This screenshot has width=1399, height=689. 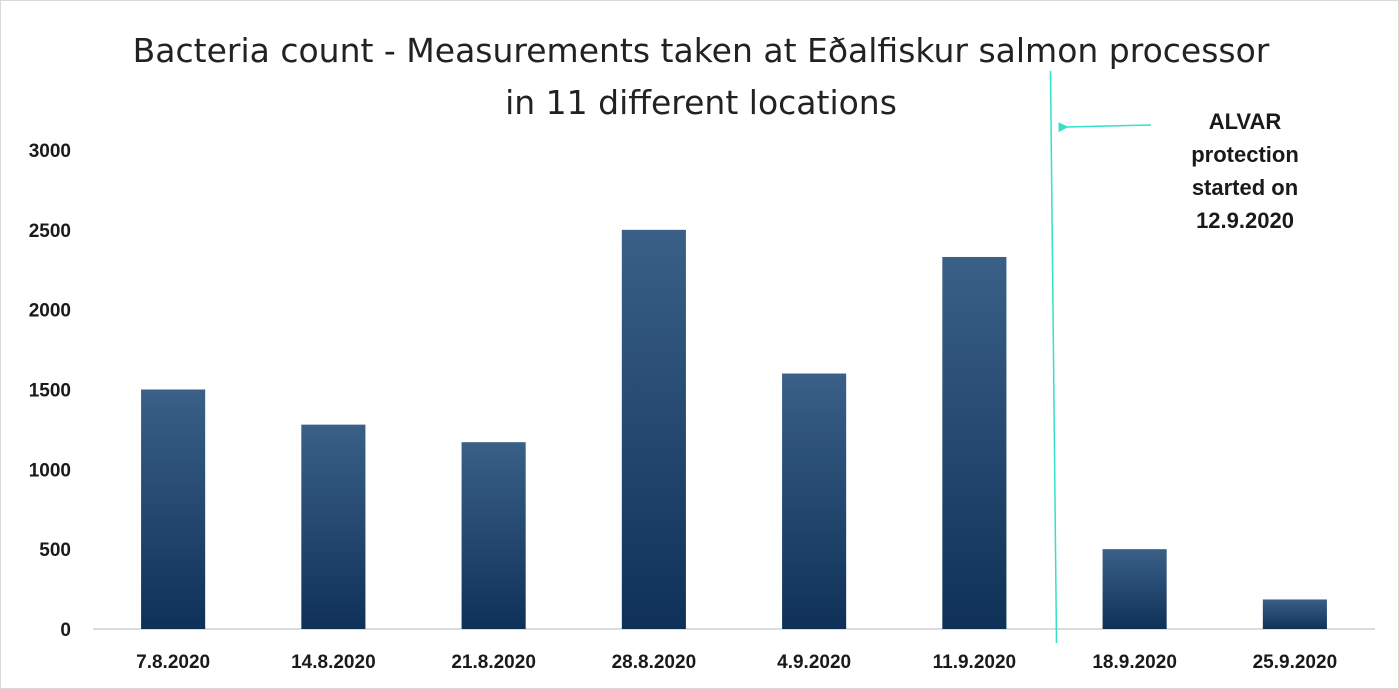 What do you see at coordinates (1245, 121) in the screenshot?
I see `annotation-line: ALVAR` at bounding box center [1245, 121].